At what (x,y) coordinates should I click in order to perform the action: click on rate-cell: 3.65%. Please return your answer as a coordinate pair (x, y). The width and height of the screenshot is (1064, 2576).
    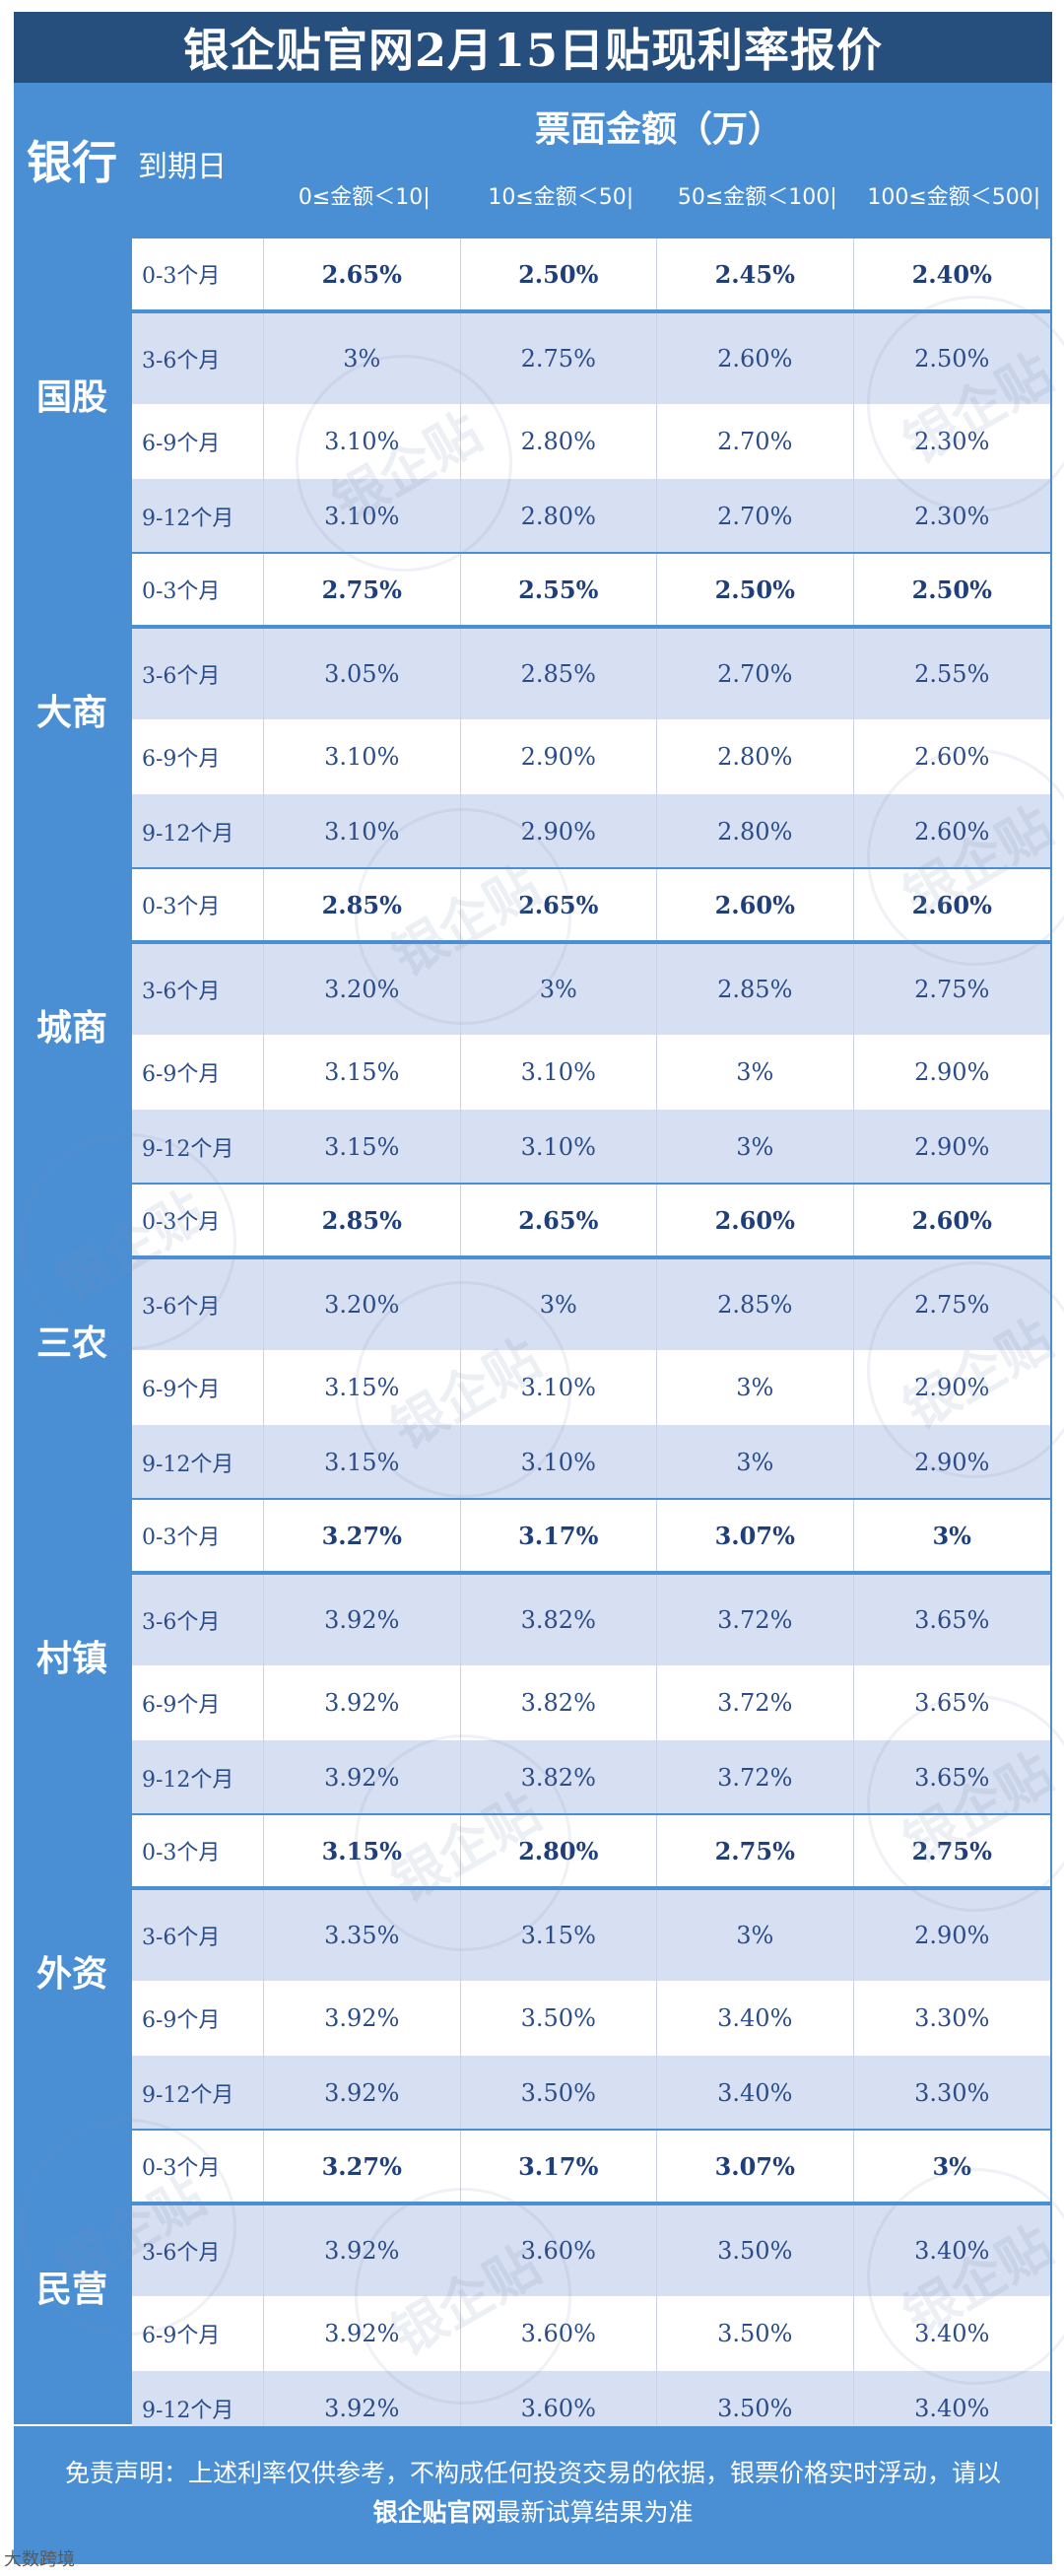
    Looking at the image, I should click on (952, 1703).